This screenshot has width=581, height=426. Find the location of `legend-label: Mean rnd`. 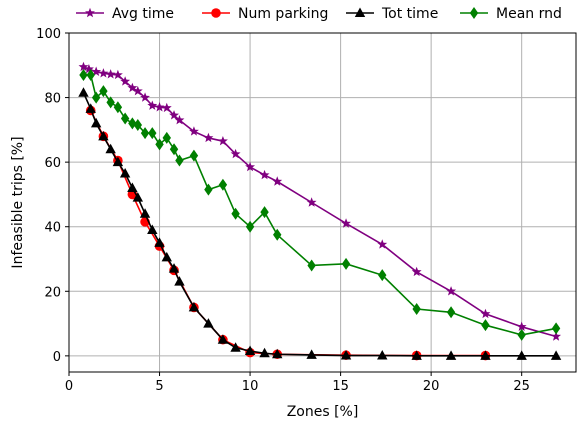

legend-label: Mean rnd is located at coordinates (529, 14).